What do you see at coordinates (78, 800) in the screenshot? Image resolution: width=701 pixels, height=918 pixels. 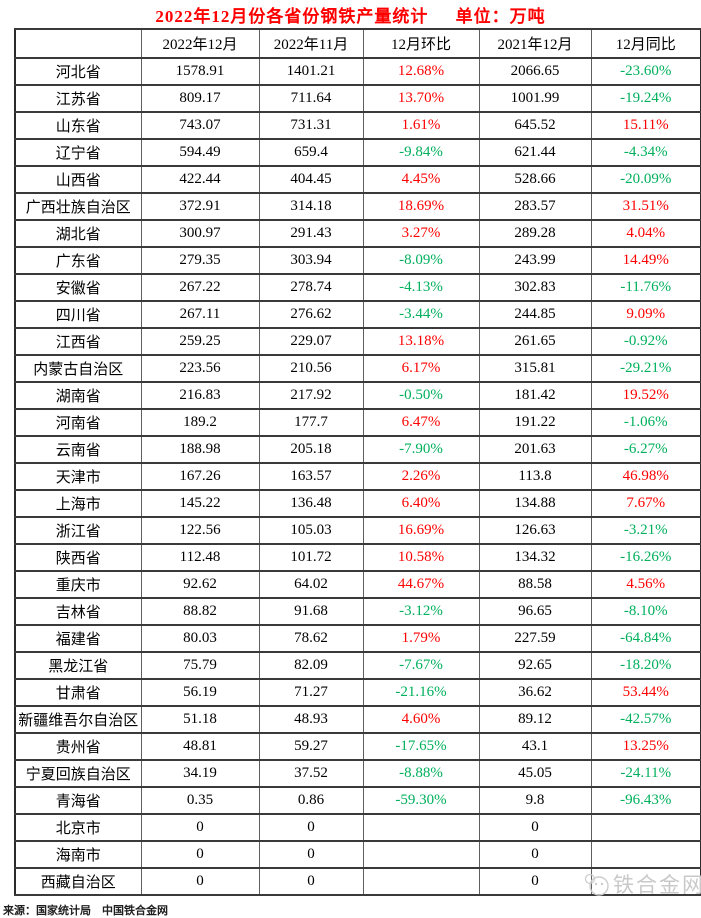 I see `province-cell: 青海省` at bounding box center [78, 800].